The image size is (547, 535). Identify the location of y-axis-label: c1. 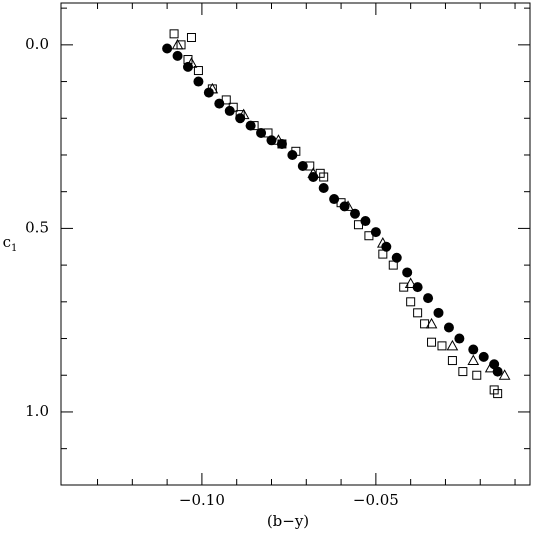
(10, 243).